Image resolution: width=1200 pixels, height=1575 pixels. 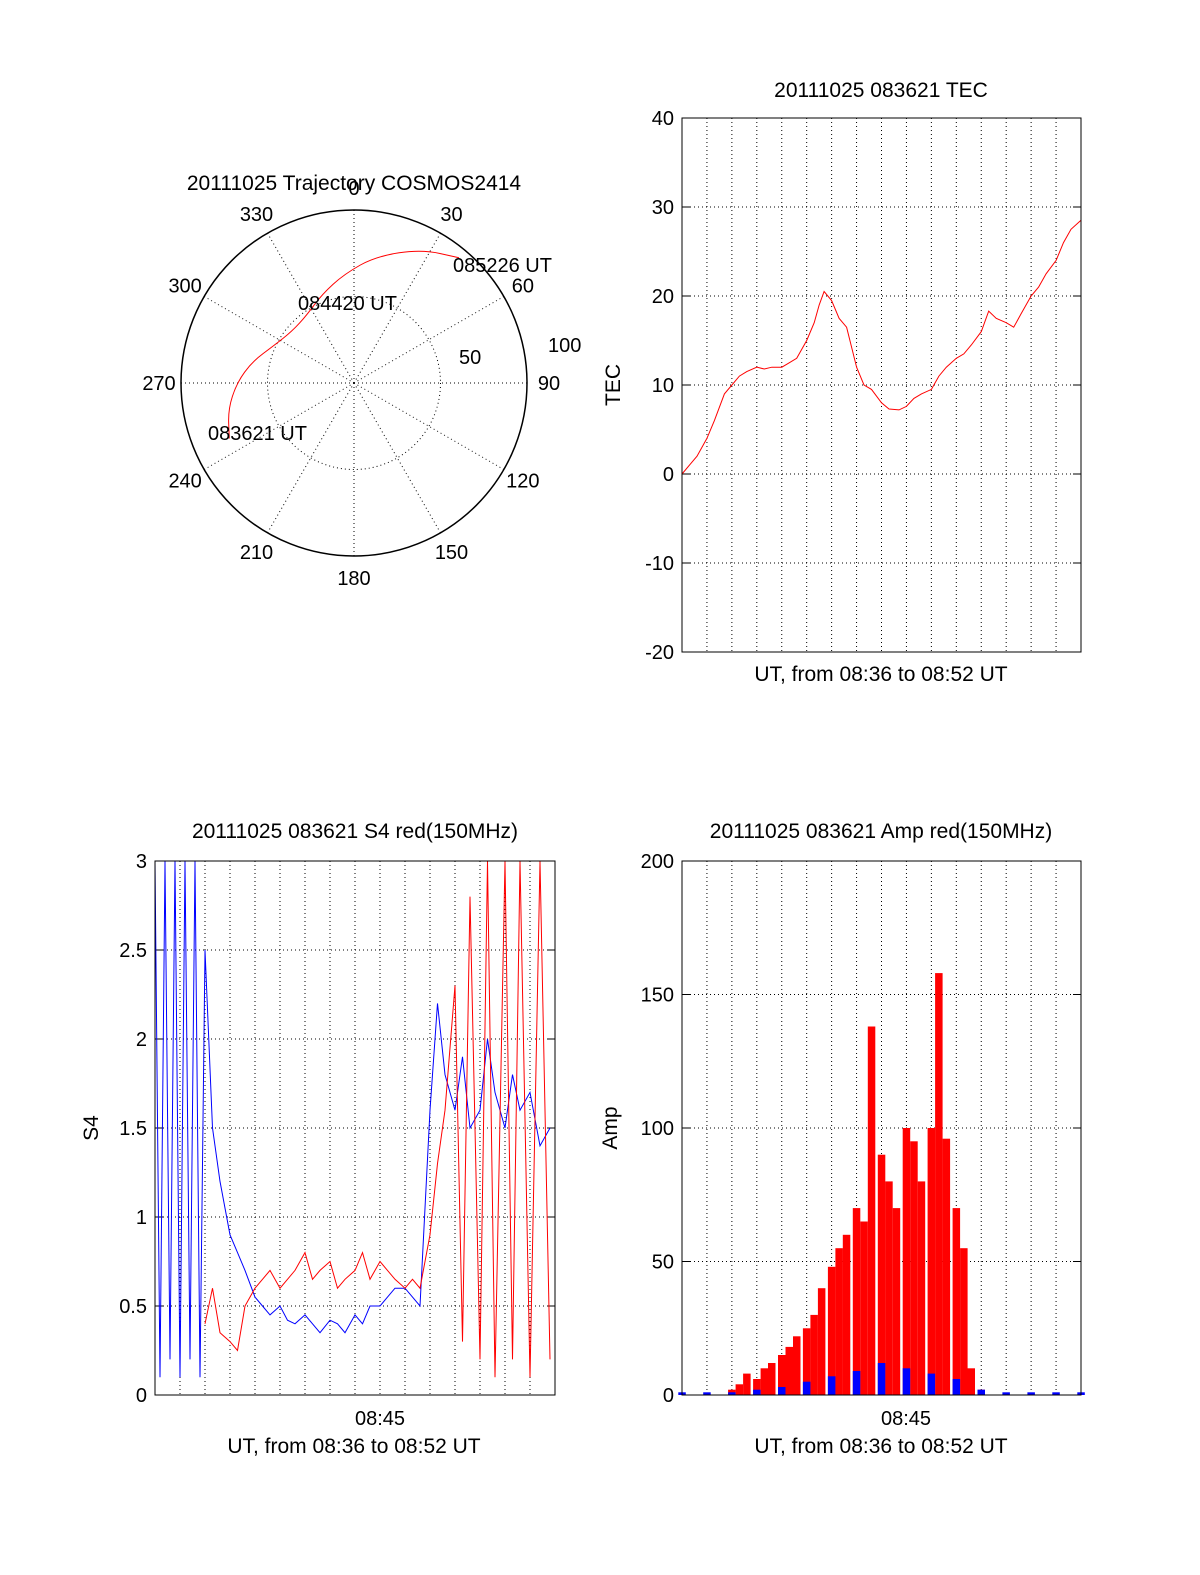 I want to click on tec-x-axis-label: UT, from 08:36 to 08:52 UT, so click(x=880, y=674).